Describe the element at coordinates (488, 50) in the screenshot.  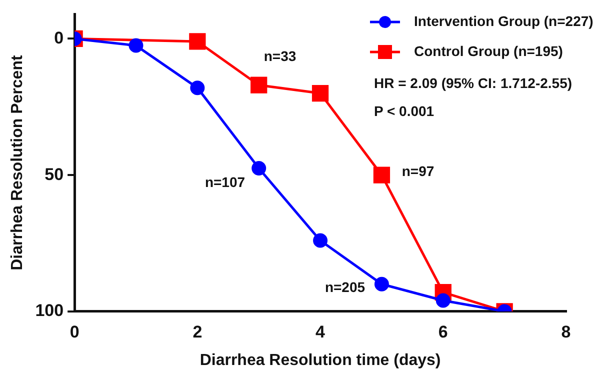
I see `legend-label: Control Group (n=195)` at that location.